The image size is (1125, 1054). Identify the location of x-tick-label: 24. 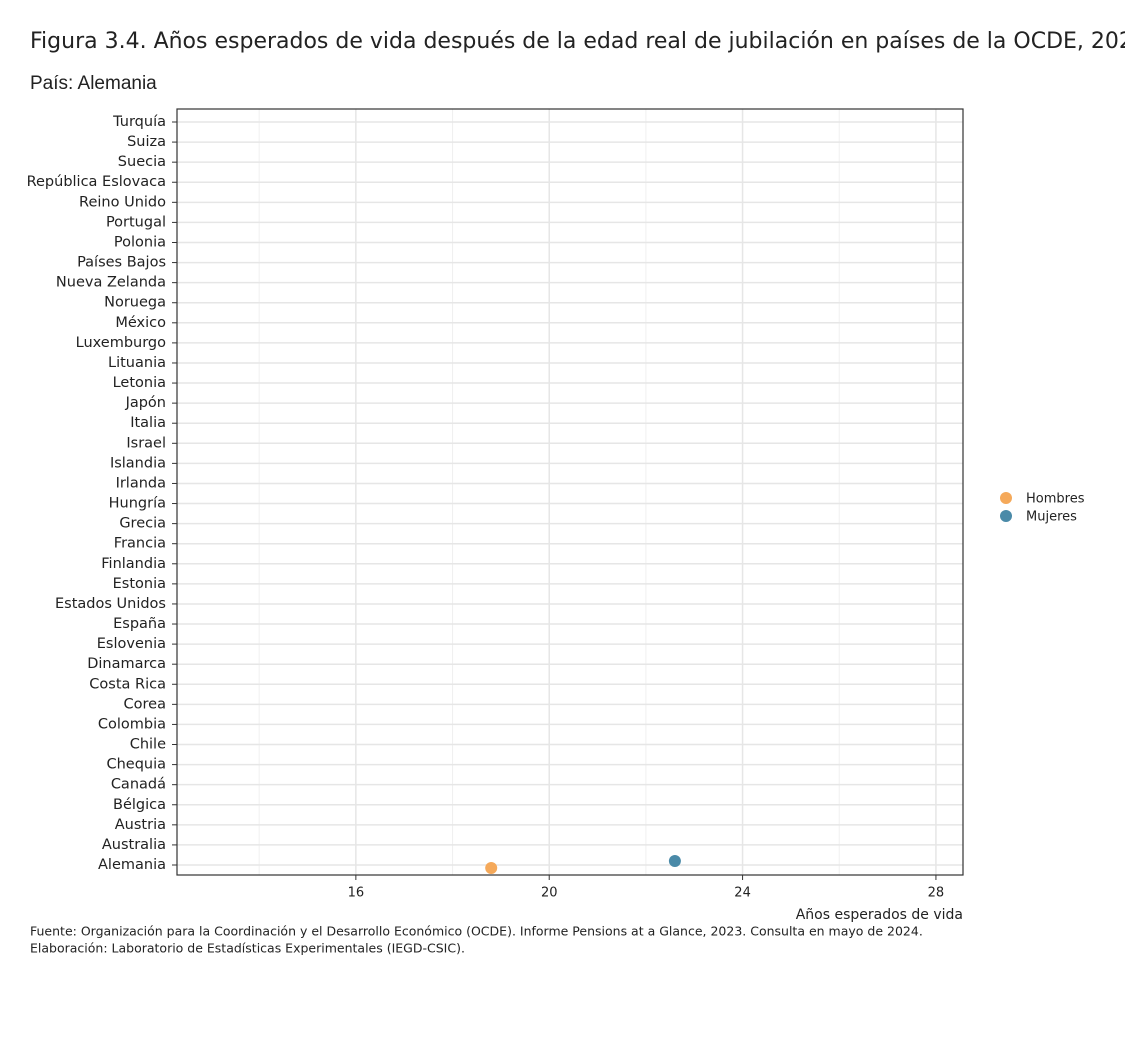
(742, 893).